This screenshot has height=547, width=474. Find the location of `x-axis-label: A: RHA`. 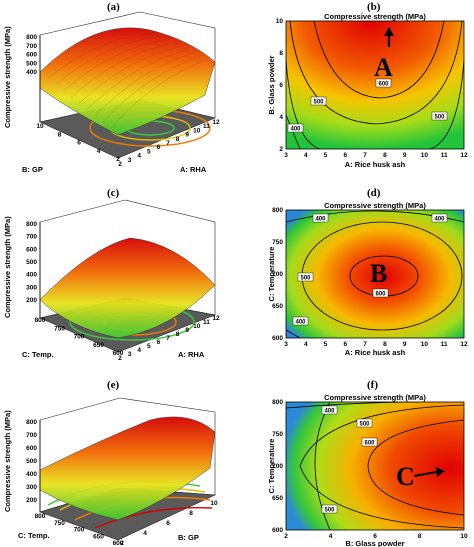

x-axis-label: A: RHA is located at coordinates (193, 169).